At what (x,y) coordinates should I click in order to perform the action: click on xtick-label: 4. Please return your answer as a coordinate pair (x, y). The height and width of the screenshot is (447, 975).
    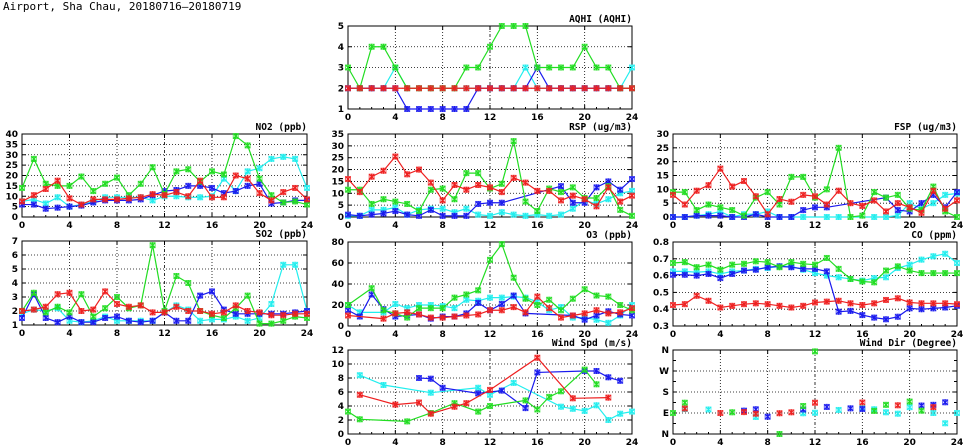
    Looking at the image, I should click on (395, 226).